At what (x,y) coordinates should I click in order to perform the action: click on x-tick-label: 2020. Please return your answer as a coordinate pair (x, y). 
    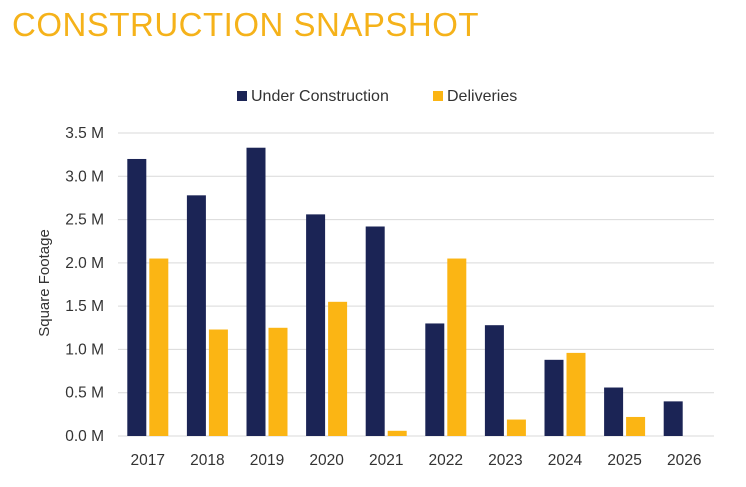
    Looking at the image, I should click on (326, 460).